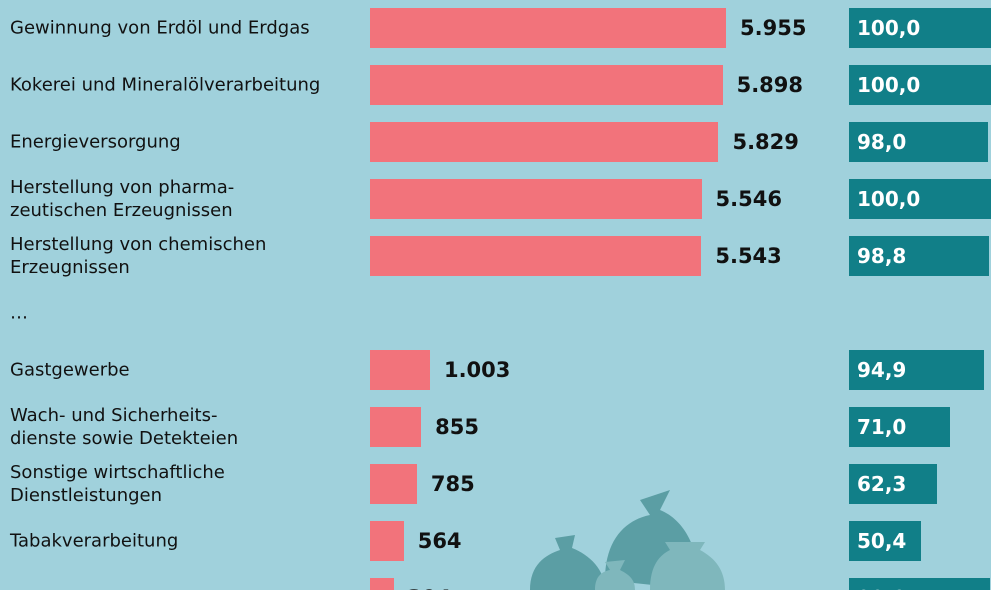  Describe the element at coordinates (70, 370) in the screenshot. I see `category-label: Gastgewerbe` at that location.